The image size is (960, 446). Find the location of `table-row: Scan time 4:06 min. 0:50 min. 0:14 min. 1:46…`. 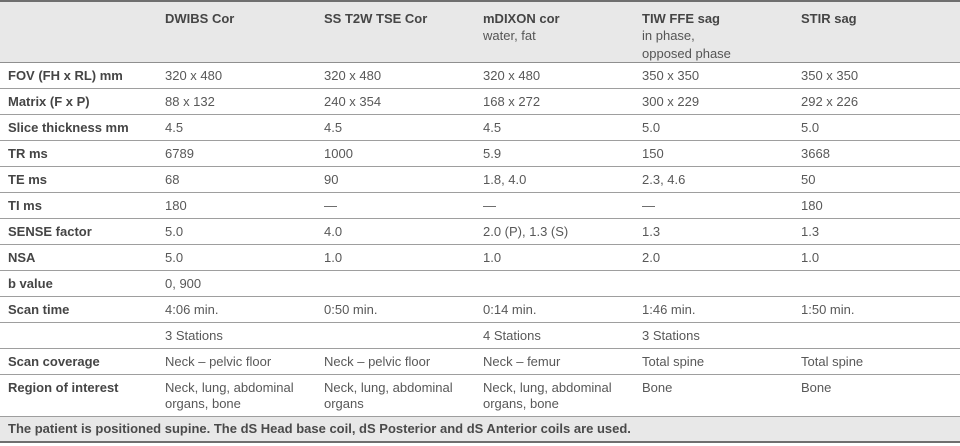

table-row: Scan time 4:06 min. 0:50 min. 0:14 min. 1:46… is located at coordinates (480, 310).